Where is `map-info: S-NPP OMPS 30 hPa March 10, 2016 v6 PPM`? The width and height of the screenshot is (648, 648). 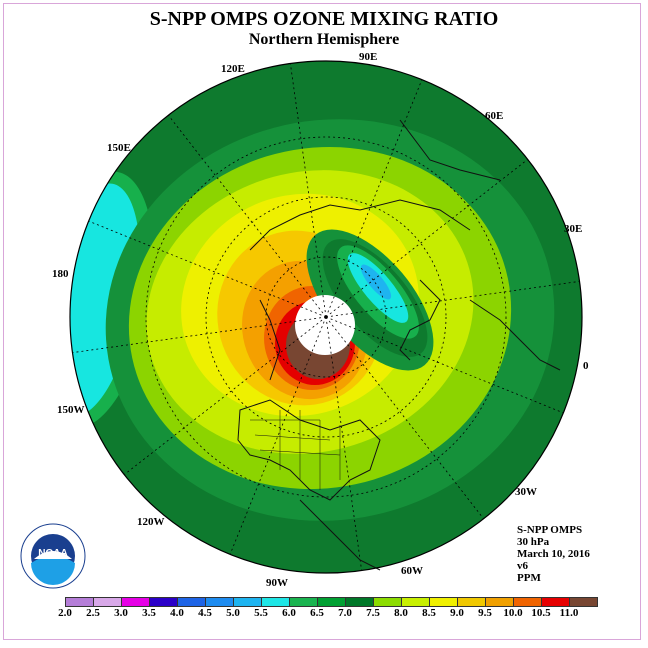
map-info: S-NPP OMPS 30 hPa March 10, 2016 v6 PPM is located at coordinates (553, 554).